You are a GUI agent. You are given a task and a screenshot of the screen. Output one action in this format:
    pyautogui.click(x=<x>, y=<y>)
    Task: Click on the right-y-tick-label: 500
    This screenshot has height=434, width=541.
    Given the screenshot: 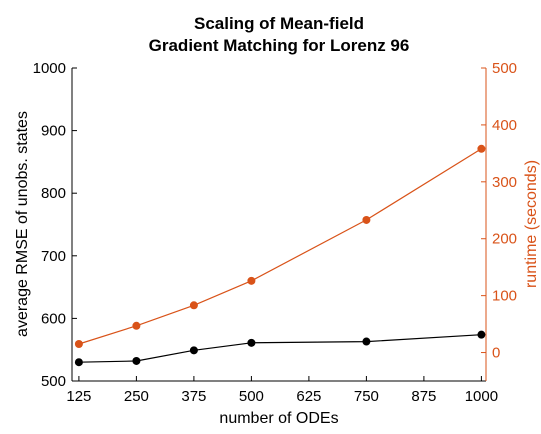 What is the action you would take?
    pyautogui.click(x=504, y=68)
    